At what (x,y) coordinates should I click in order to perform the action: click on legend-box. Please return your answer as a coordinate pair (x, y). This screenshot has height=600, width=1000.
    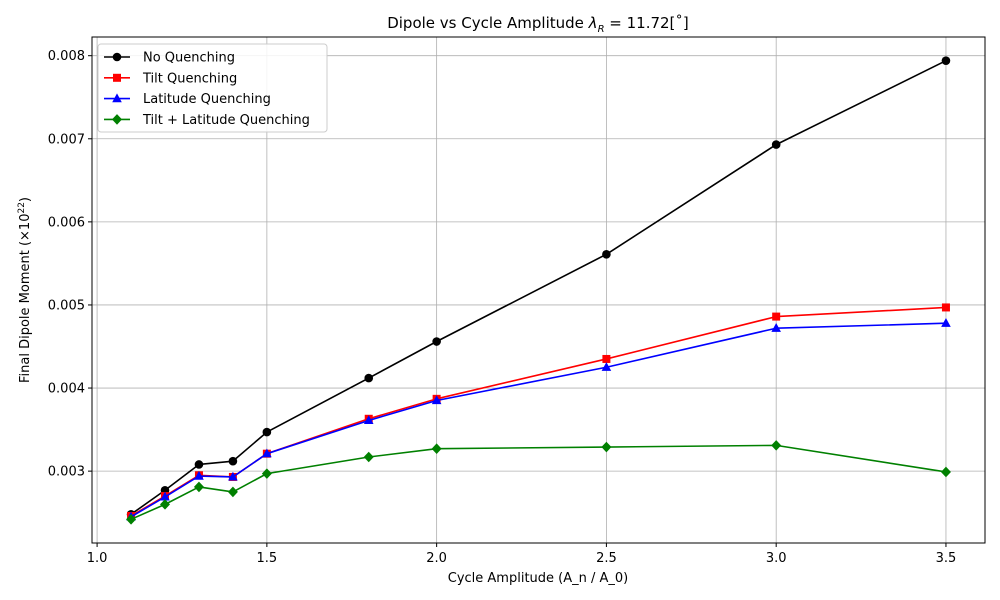
    Looking at the image, I should click on (212, 88).